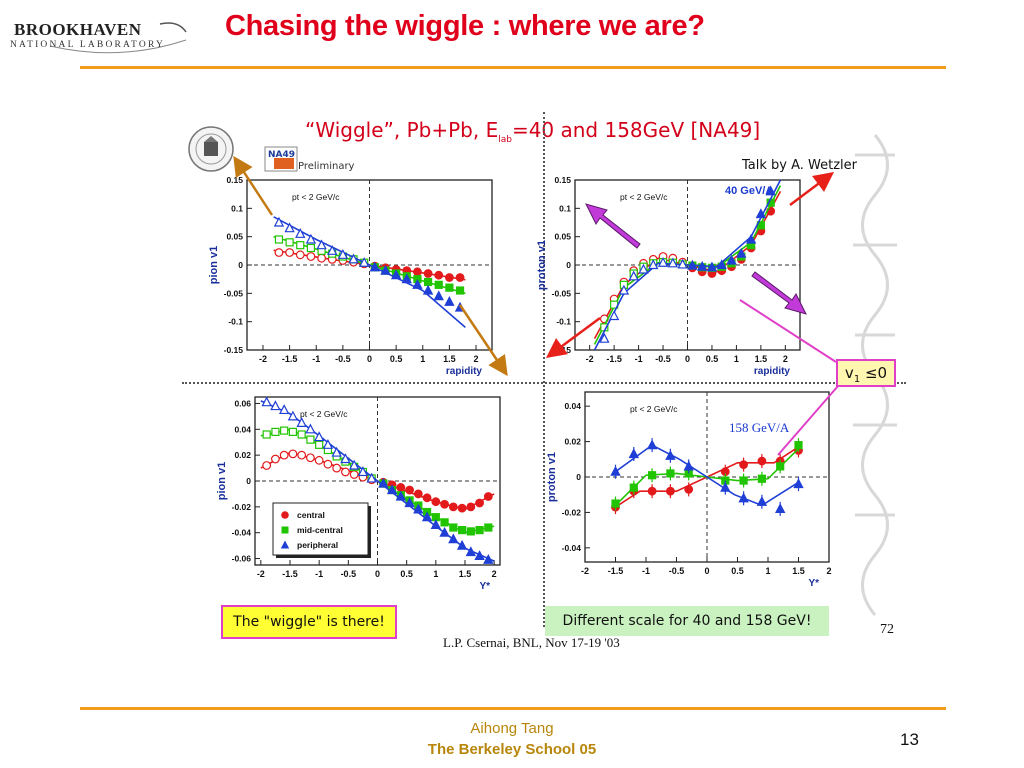 This screenshot has height=768, width=1024. I want to click on na49-logo-text: NA49, so click(281, 155).